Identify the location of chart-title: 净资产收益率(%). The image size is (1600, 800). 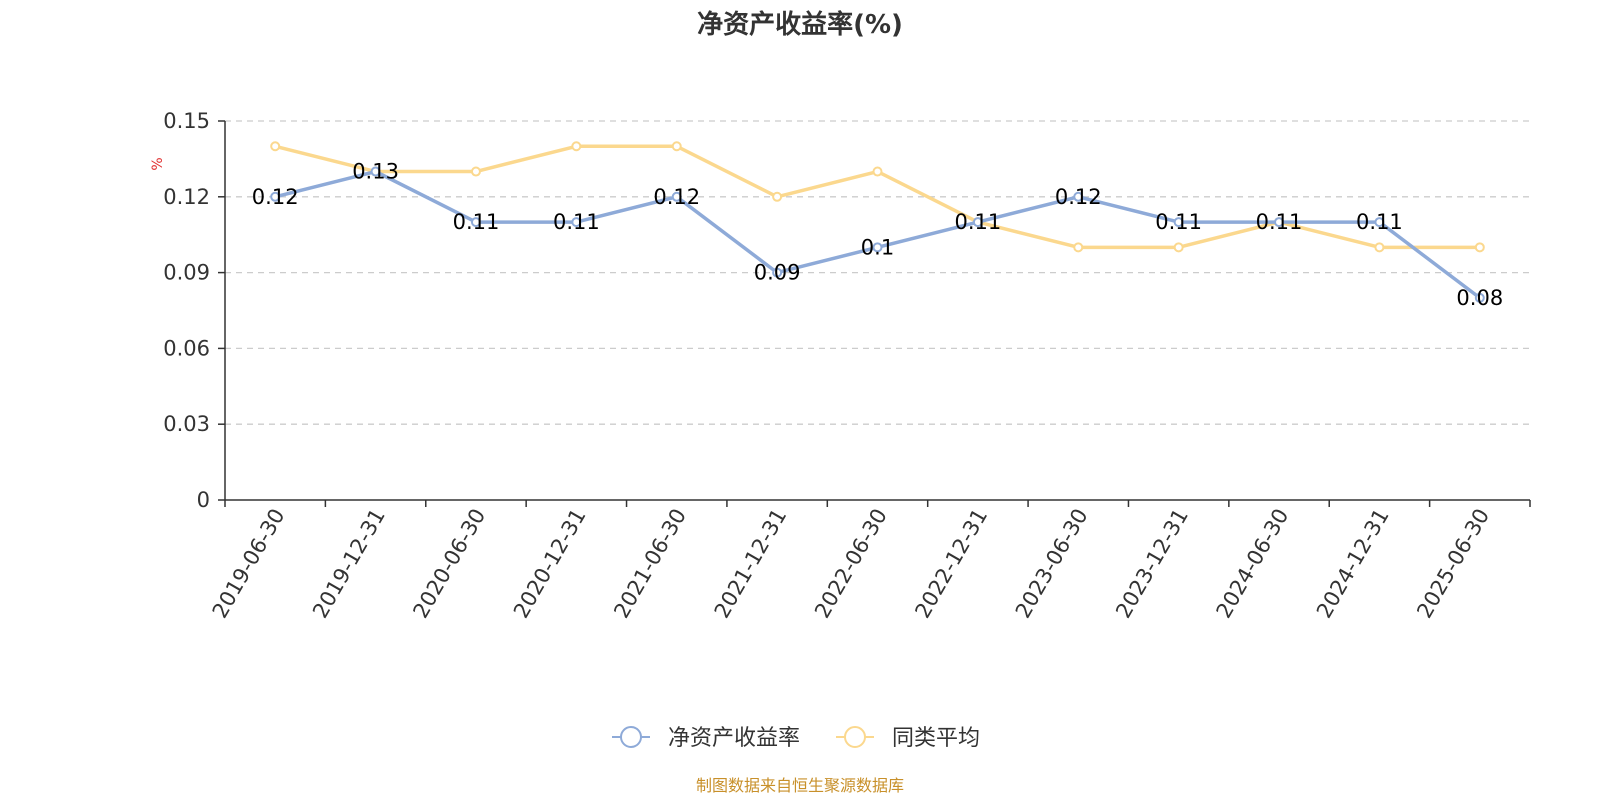
(800, 24).